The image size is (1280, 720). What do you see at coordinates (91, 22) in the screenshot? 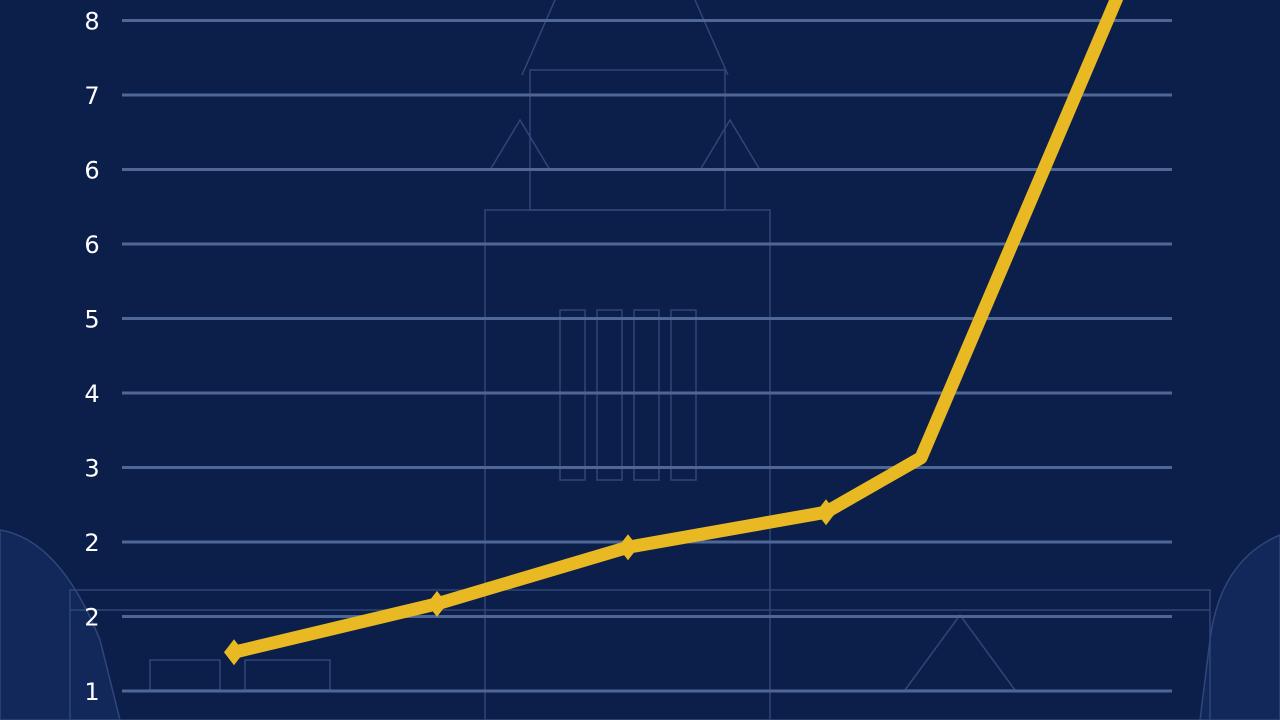
I see `y-tick-label: 8` at bounding box center [91, 22].